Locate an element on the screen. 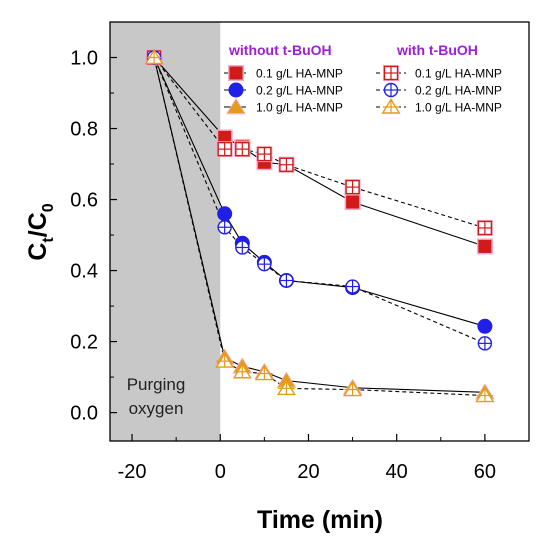 The width and height of the screenshot is (550, 552). x-axis-ticks: -20 0 20 40 60 is located at coordinates (307, 458).